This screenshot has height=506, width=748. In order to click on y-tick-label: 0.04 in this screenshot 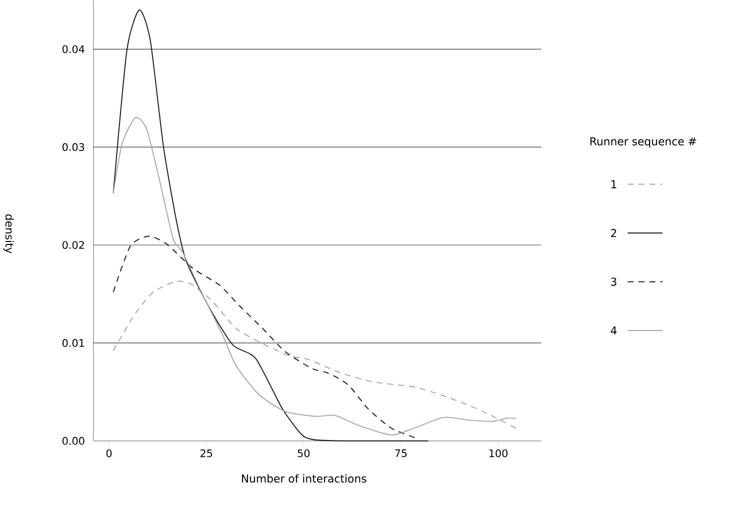, I will do `click(73, 49)`.